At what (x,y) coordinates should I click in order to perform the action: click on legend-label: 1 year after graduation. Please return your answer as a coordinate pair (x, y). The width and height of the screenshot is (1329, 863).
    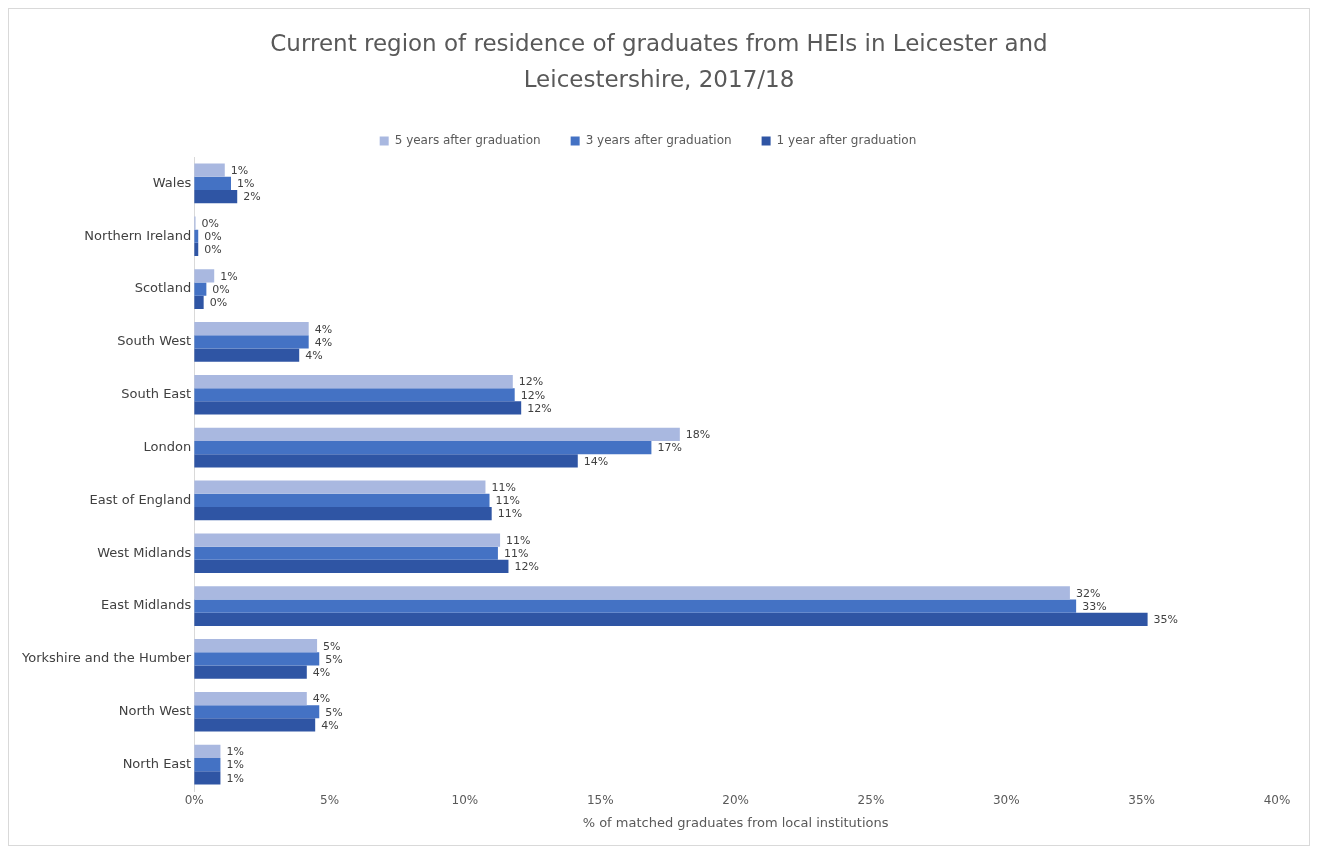
    Looking at the image, I should click on (846, 140).